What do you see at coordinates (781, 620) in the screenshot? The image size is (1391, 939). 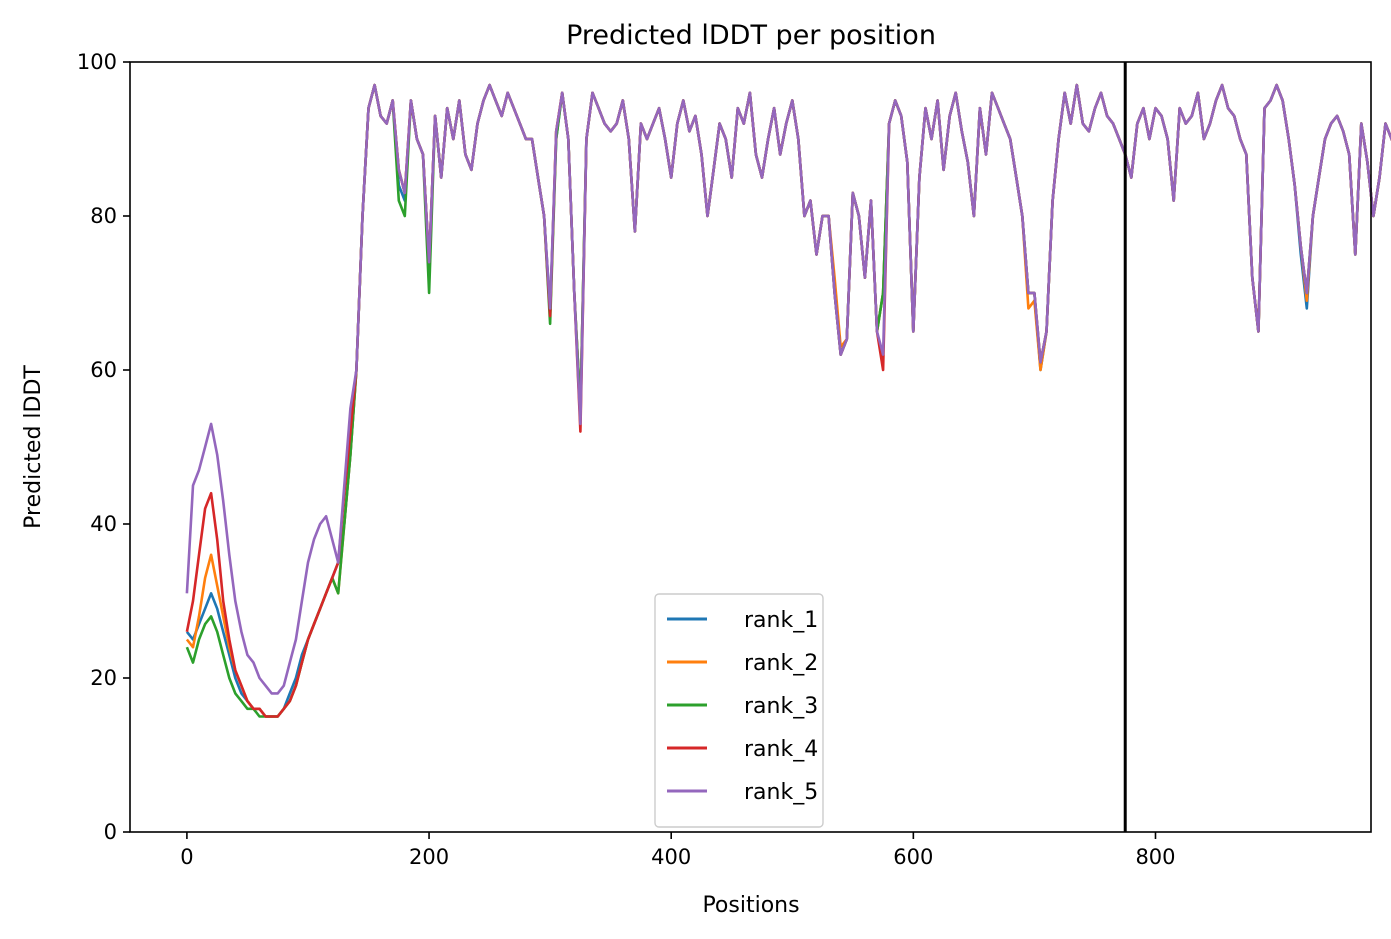 I see `legend-label-rank_1: rank_1` at bounding box center [781, 620].